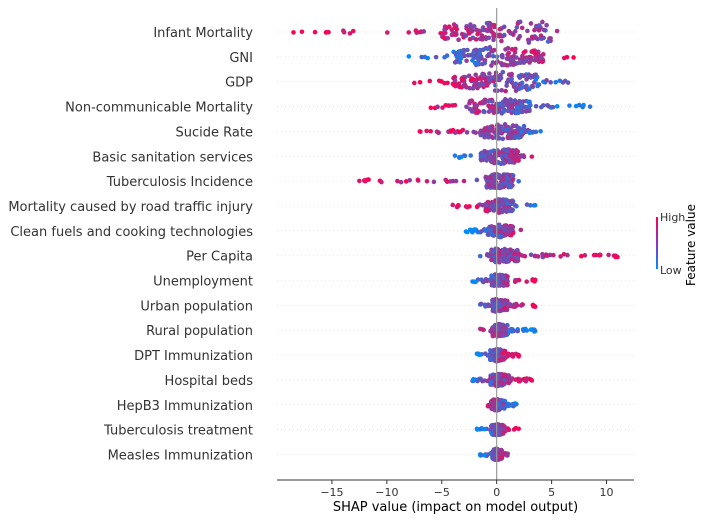 This screenshot has height=521, width=705. I want to click on feature-label: Urban population, so click(196, 306).